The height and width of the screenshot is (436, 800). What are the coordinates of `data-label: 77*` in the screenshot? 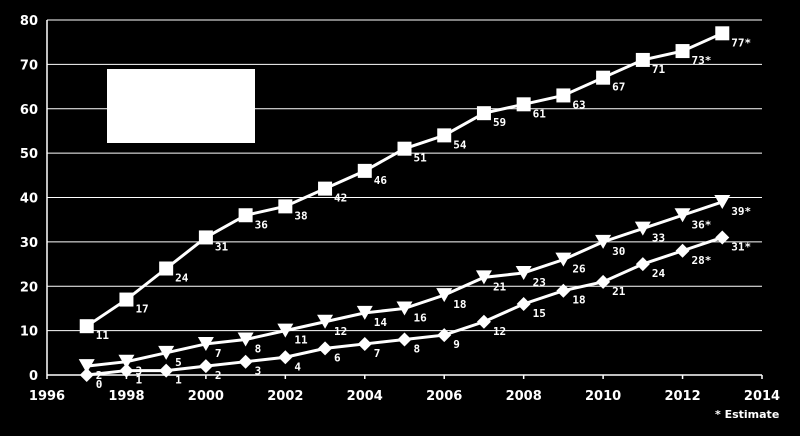 It's located at (741, 42).